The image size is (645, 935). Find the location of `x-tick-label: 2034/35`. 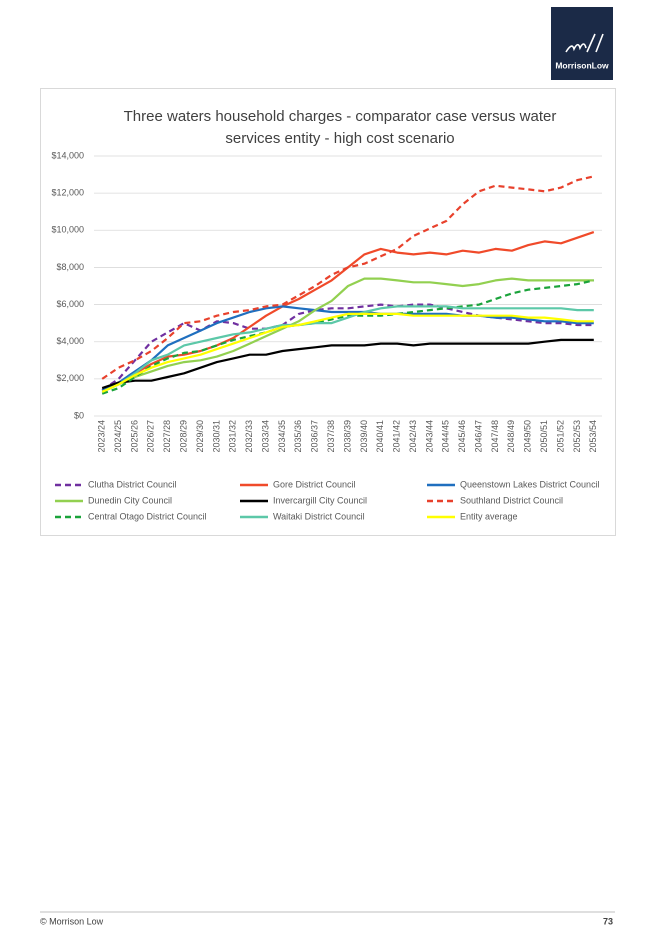

x-tick-label: 2034/35 is located at coordinates (282, 436).